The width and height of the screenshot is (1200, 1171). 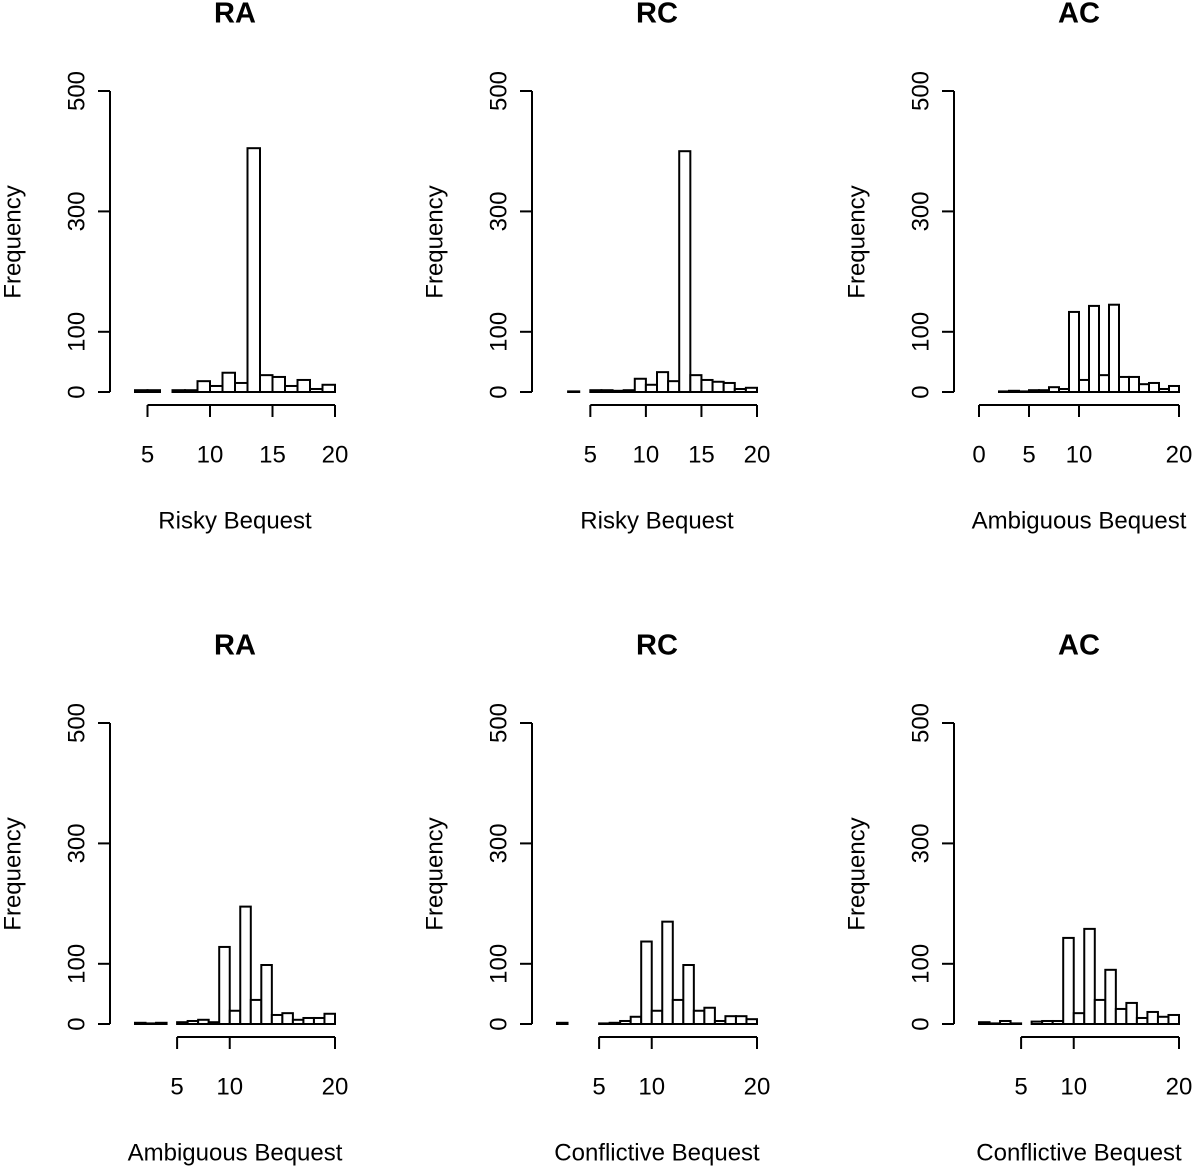 I want to click on x-tick-label: 15, so click(x=701, y=454).